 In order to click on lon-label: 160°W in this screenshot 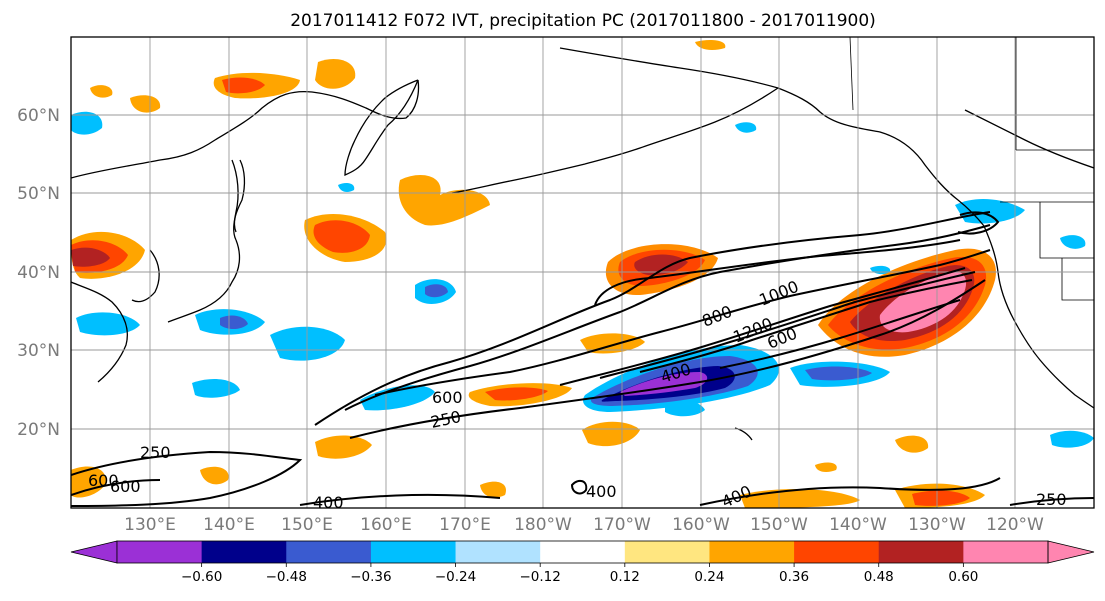, I will do `click(701, 525)`.